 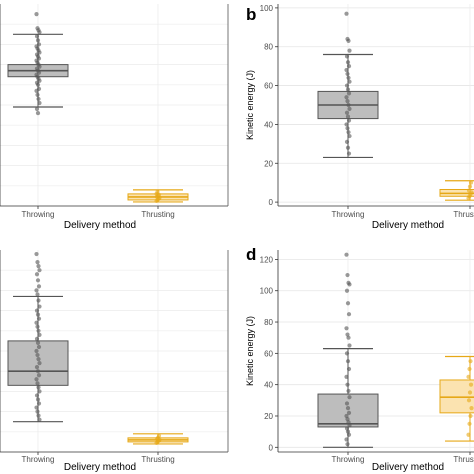 What do you see at coordinates (268, 353) in the screenshot?
I see `y-tick-label: 60` at bounding box center [268, 353].